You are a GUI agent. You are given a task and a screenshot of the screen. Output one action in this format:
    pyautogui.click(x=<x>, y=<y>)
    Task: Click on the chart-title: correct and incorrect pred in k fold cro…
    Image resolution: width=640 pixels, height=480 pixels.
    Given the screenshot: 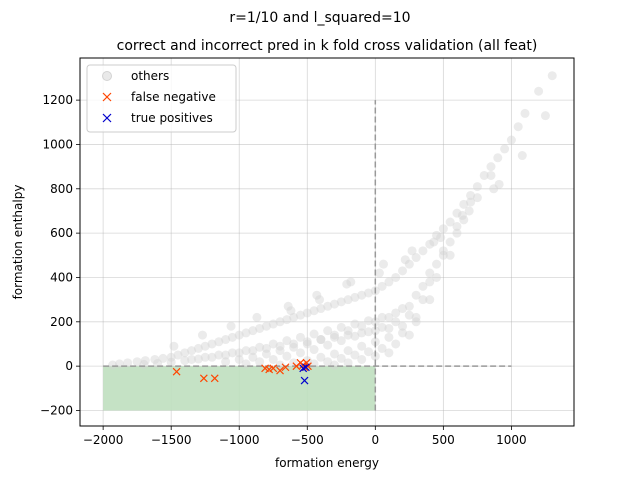 What is the action you would take?
    pyautogui.click(x=327, y=46)
    